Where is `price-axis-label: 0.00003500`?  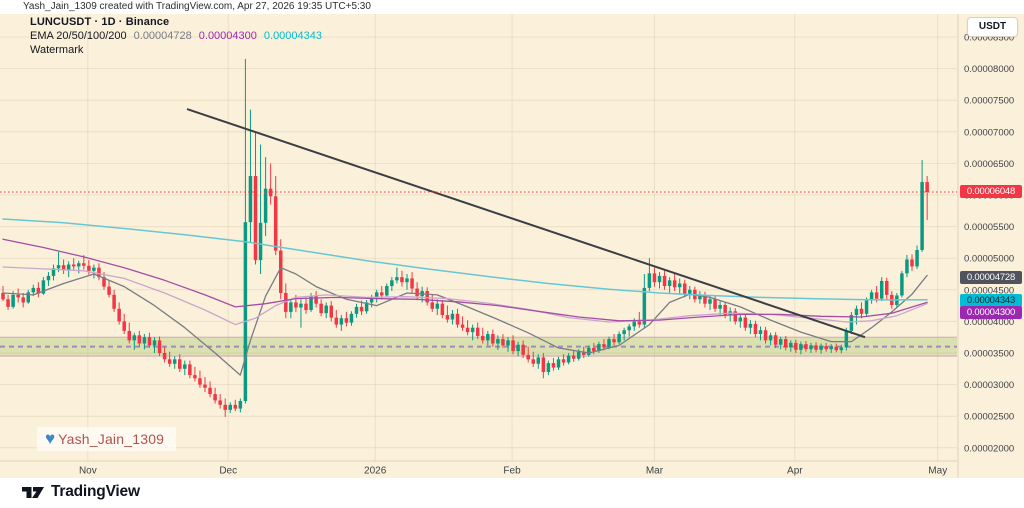 price-axis-label: 0.00003500 is located at coordinates (989, 353).